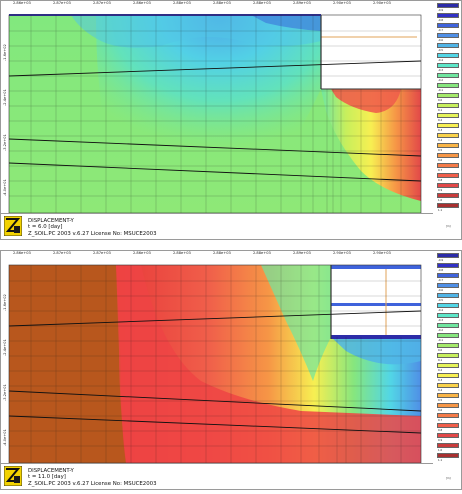 The image size is (462, 494). I want to click on legend-label: 0.0, so click(440, 100).